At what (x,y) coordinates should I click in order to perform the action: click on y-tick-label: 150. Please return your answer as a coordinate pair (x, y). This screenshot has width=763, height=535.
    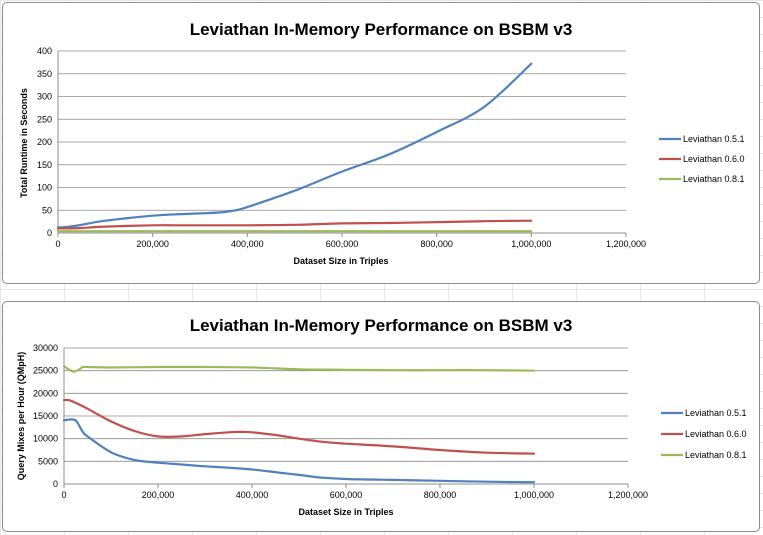
    Looking at the image, I should click on (44, 165).